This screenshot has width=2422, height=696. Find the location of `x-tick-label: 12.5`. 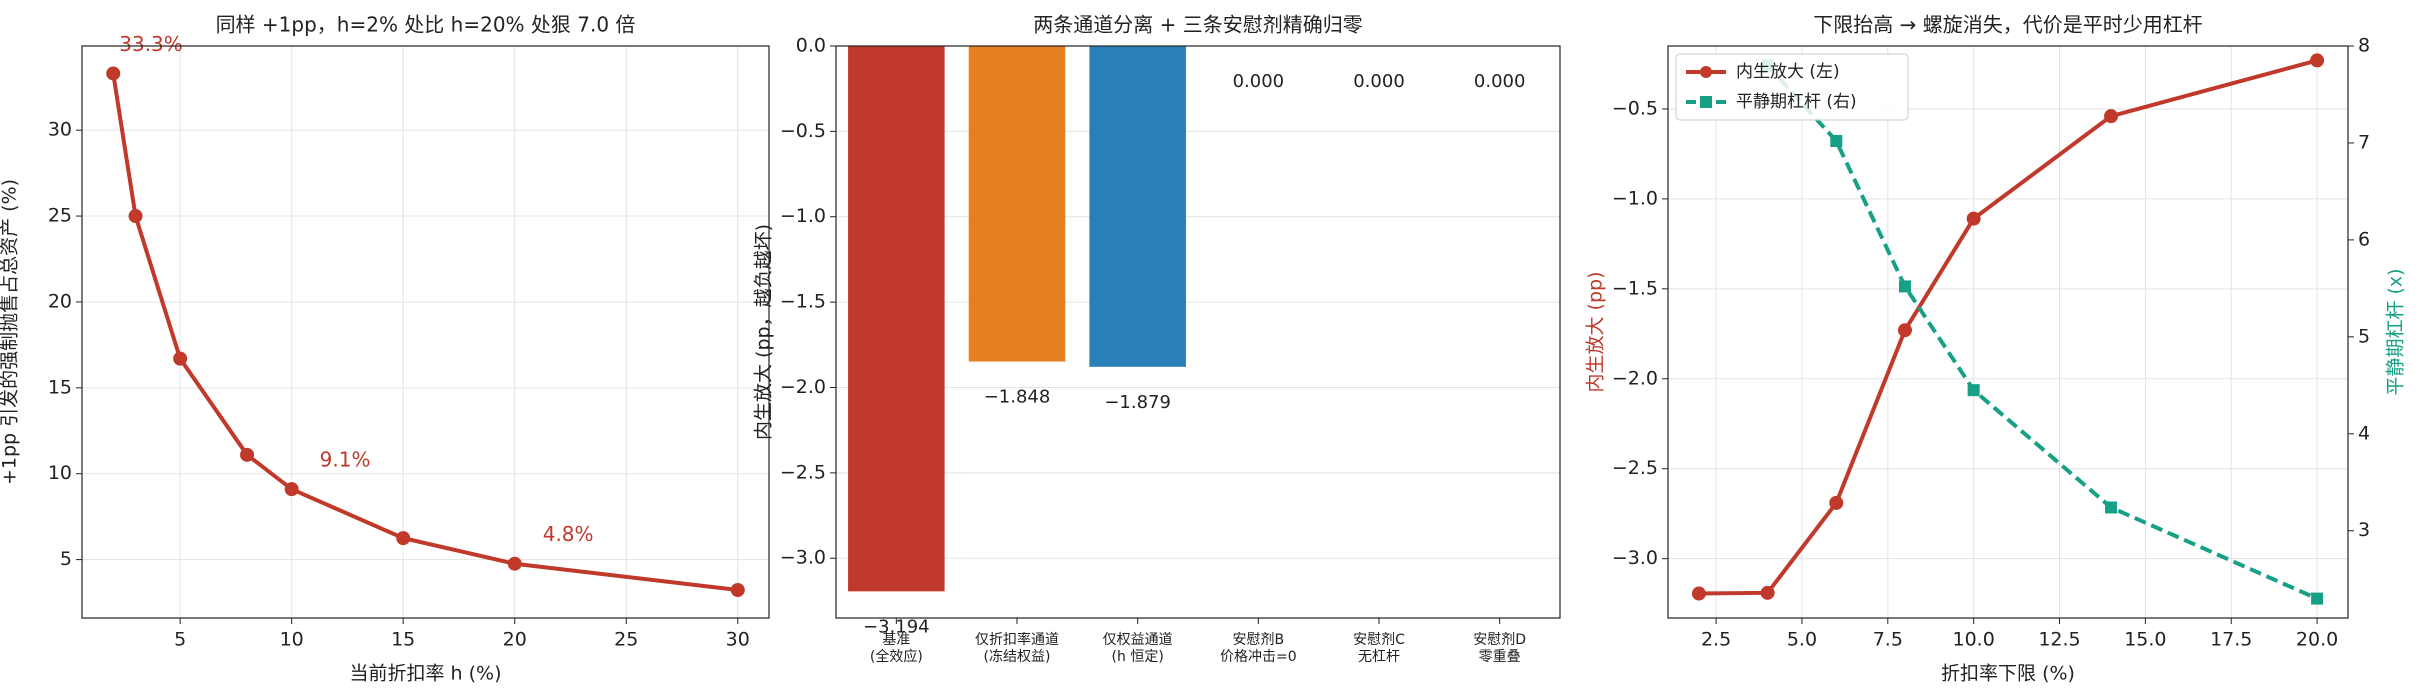

x-tick-label: 12.5 is located at coordinates (2059, 640).